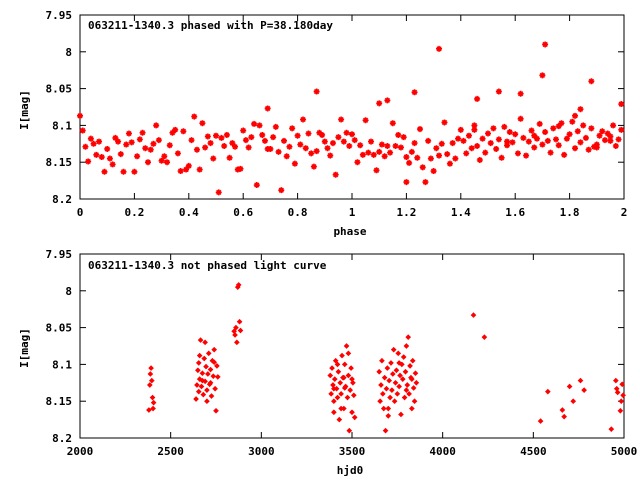  What do you see at coordinates (59, 401) in the screenshot?
I see `y-tick-label: 8.15` at bounding box center [59, 401].